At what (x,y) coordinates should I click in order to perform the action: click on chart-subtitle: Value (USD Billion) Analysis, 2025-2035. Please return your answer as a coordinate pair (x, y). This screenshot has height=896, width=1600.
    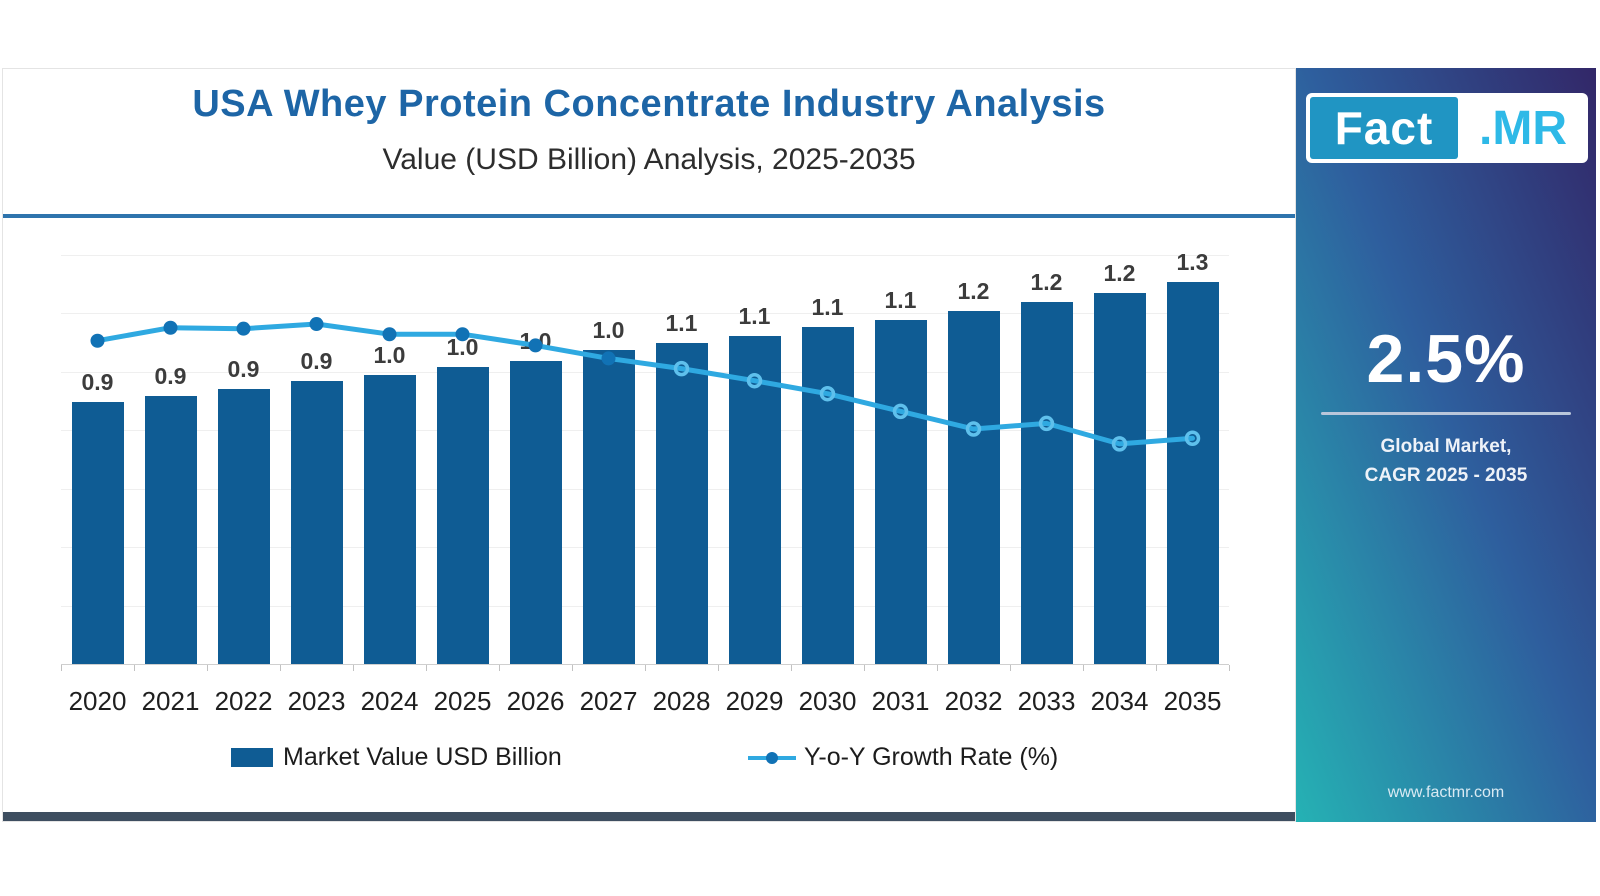
    Looking at the image, I should click on (649, 159).